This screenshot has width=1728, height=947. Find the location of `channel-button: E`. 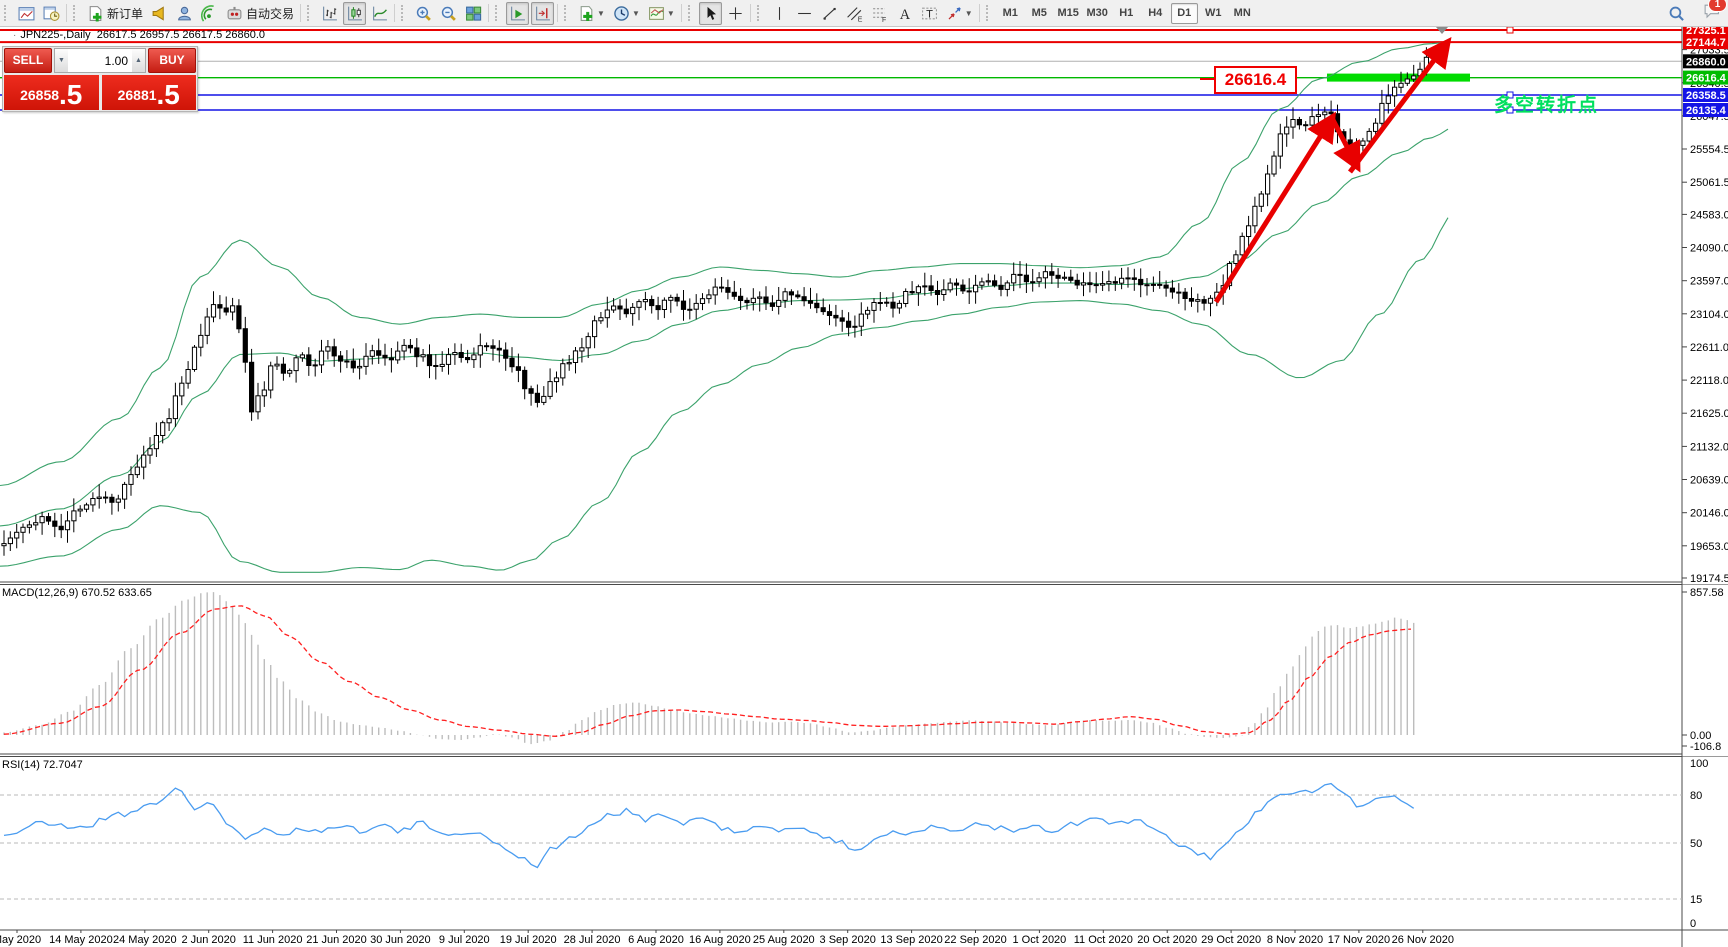

channel-button: E is located at coordinates (854, 13).